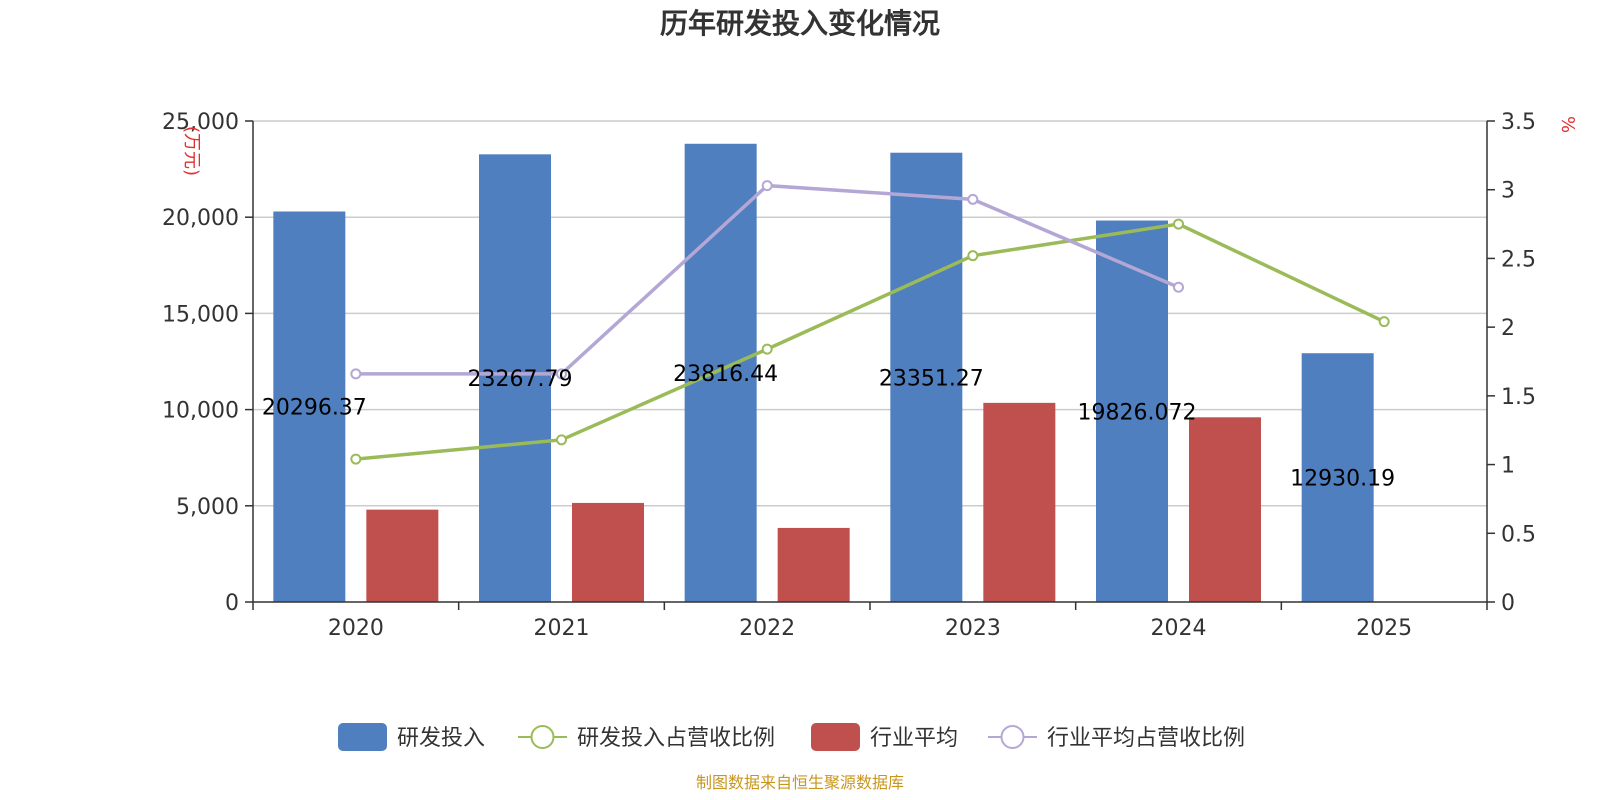 The image size is (1600, 800). Describe the element at coordinates (676, 738) in the screenshot. I see `legend-label: 研发投入占营收比例` at that location.